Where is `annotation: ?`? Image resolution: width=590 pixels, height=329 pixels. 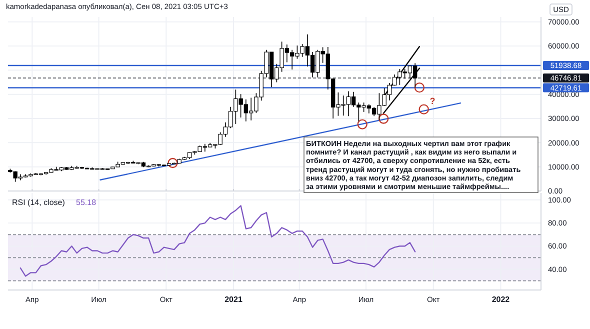 annotation: ? is located at coordinates (433, 101).